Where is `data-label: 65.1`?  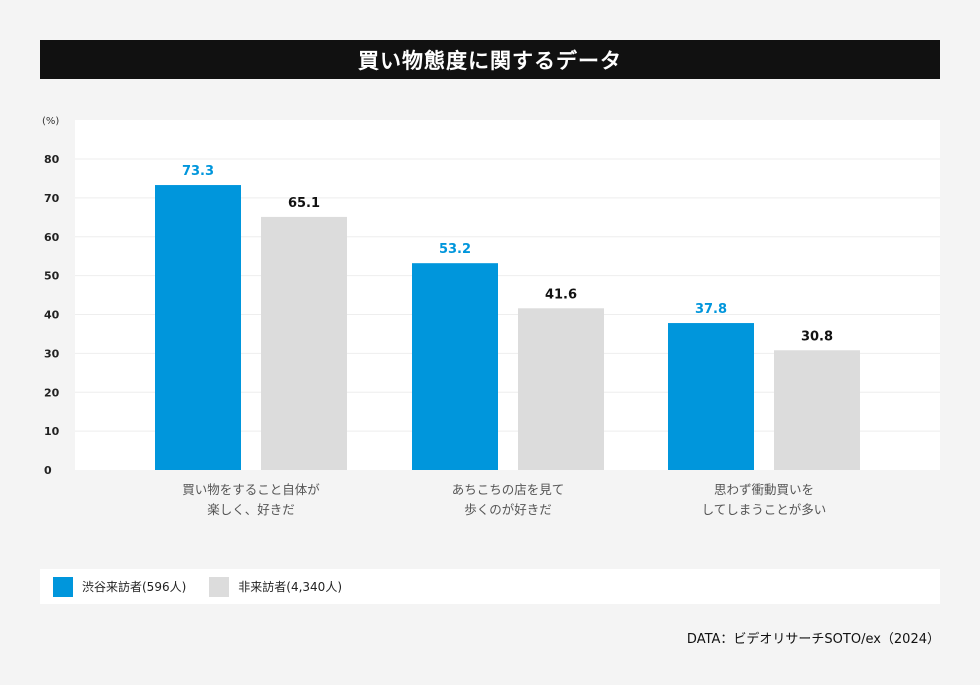
data-label: 65.1 is located at coordinates (304, 203).